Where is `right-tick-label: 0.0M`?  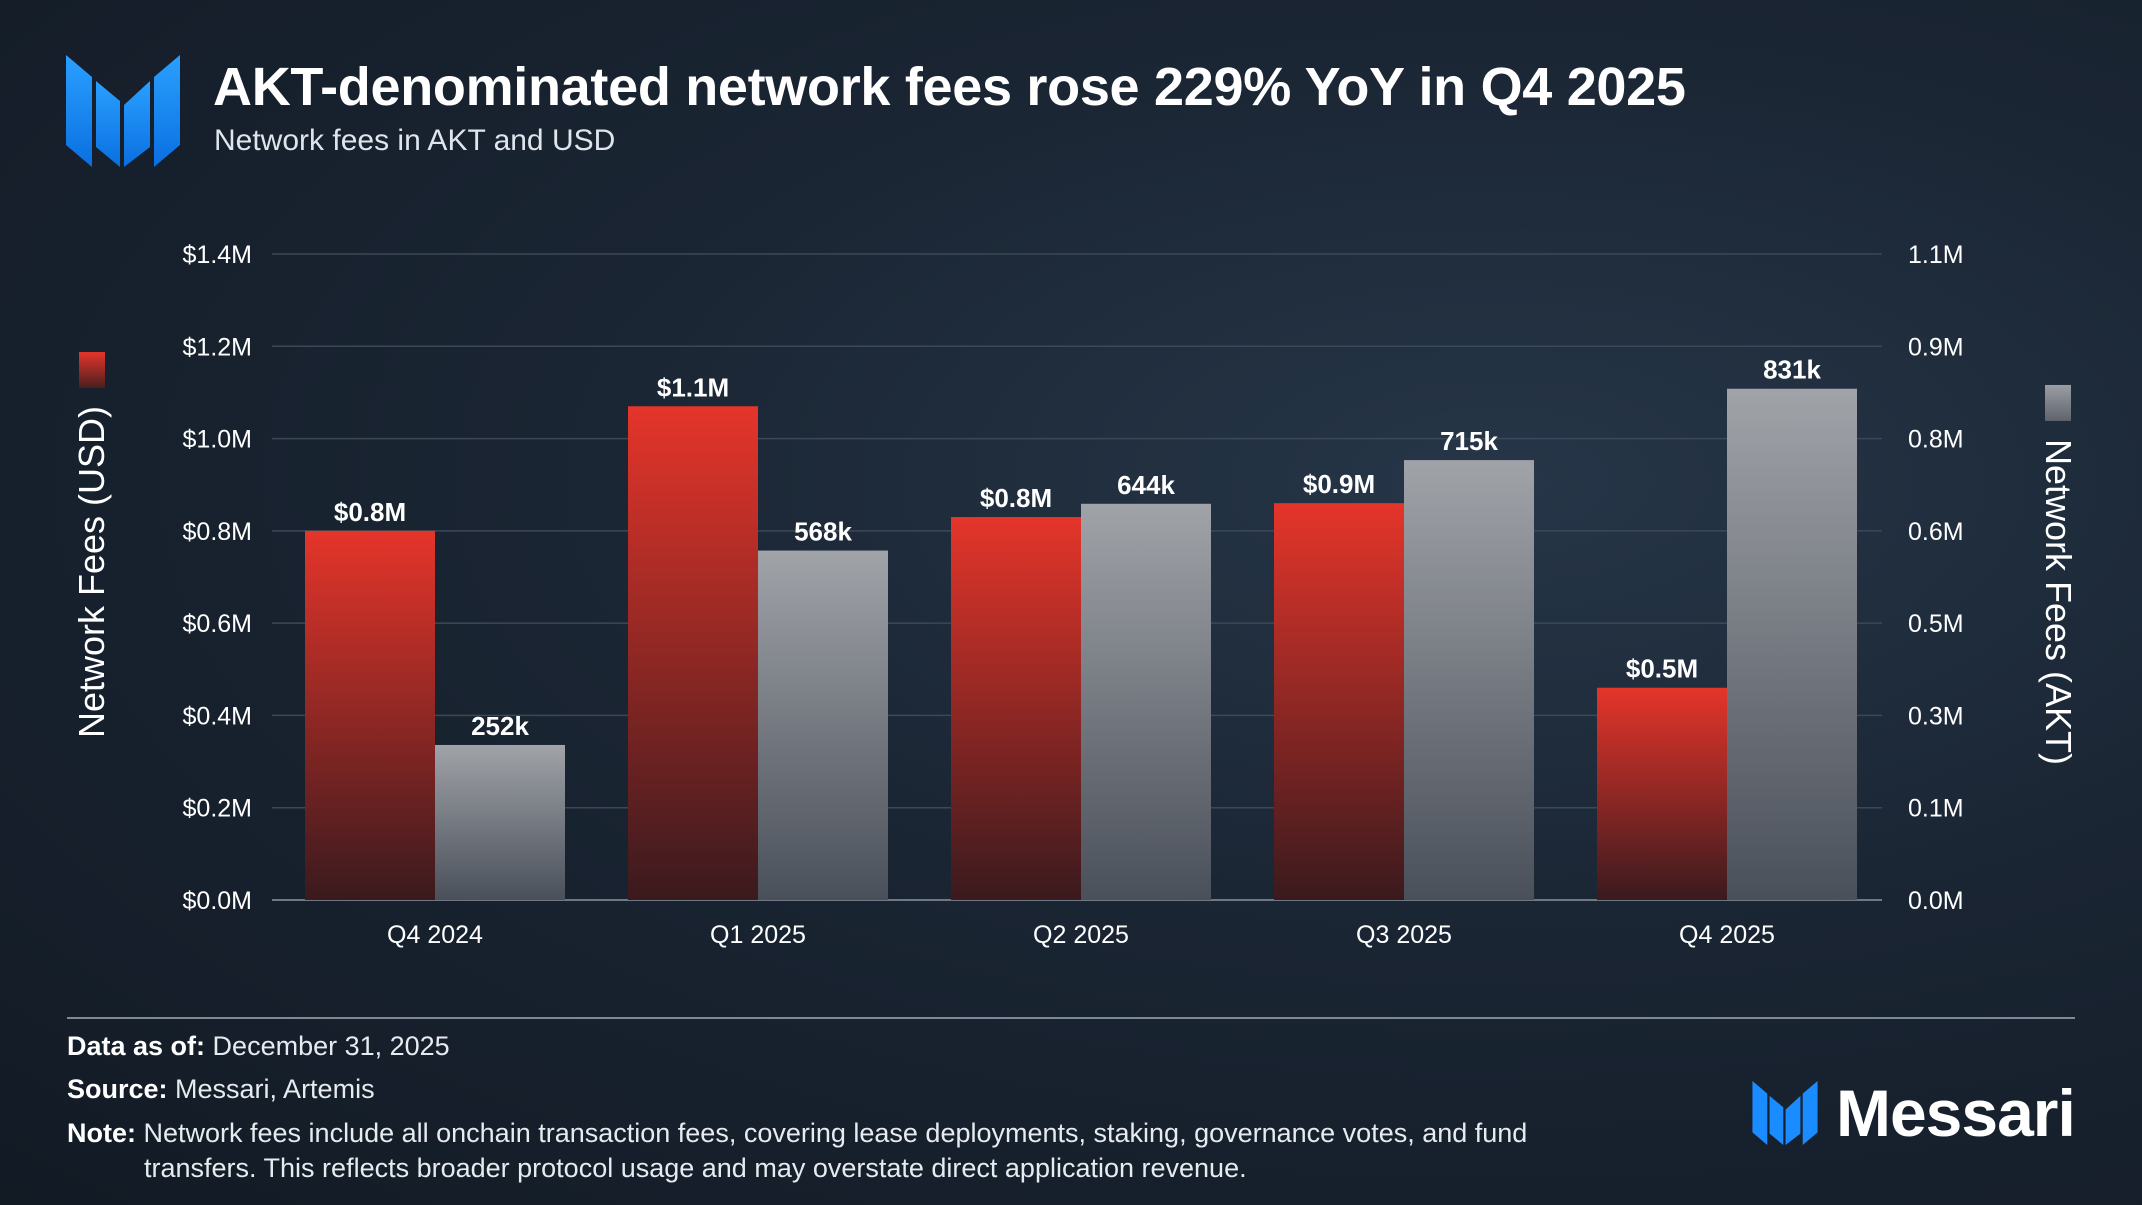
right-tick-label: 0.0M is located at coordinates (1936, 901).